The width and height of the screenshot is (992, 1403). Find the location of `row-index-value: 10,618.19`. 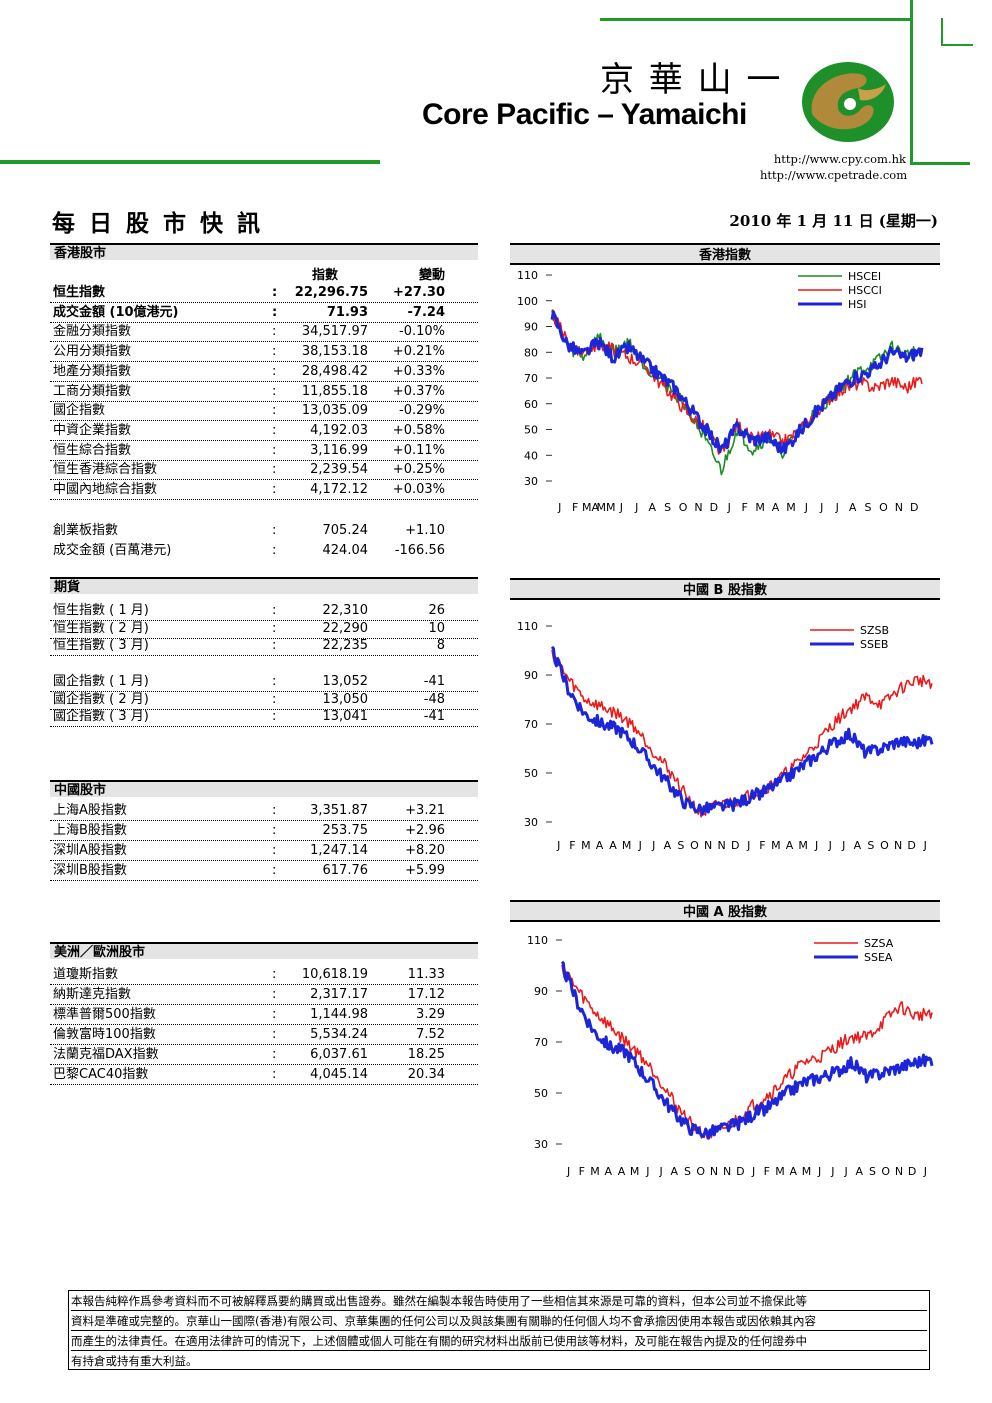

row-index-value: 10,618.19 is located at coordinates (334, 974).